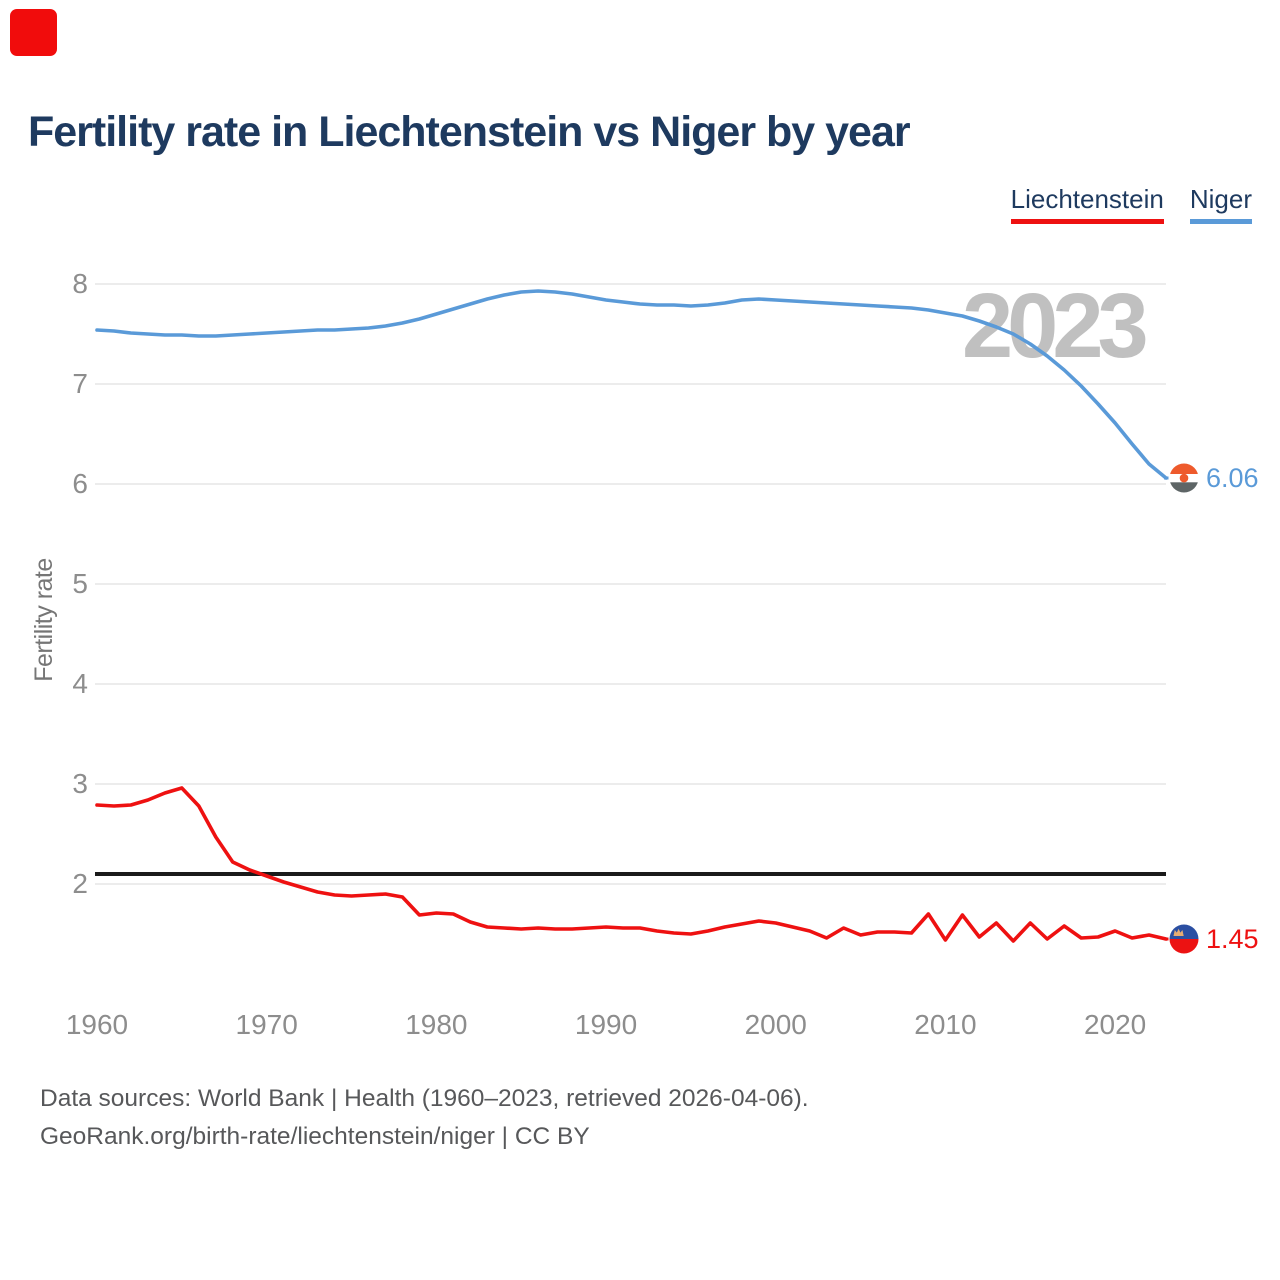 This screenshot has width=1280, height=1280. I want to click on legend-item-liechtenstein: Liechtenstein, so click(1087, 204).